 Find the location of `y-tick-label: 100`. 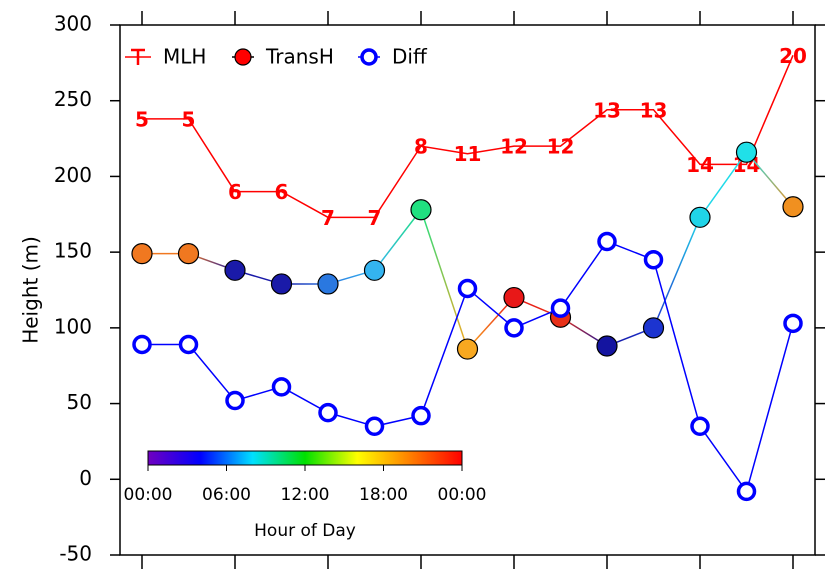

y-tick-label: 100 is located at coordinates (73, 326).